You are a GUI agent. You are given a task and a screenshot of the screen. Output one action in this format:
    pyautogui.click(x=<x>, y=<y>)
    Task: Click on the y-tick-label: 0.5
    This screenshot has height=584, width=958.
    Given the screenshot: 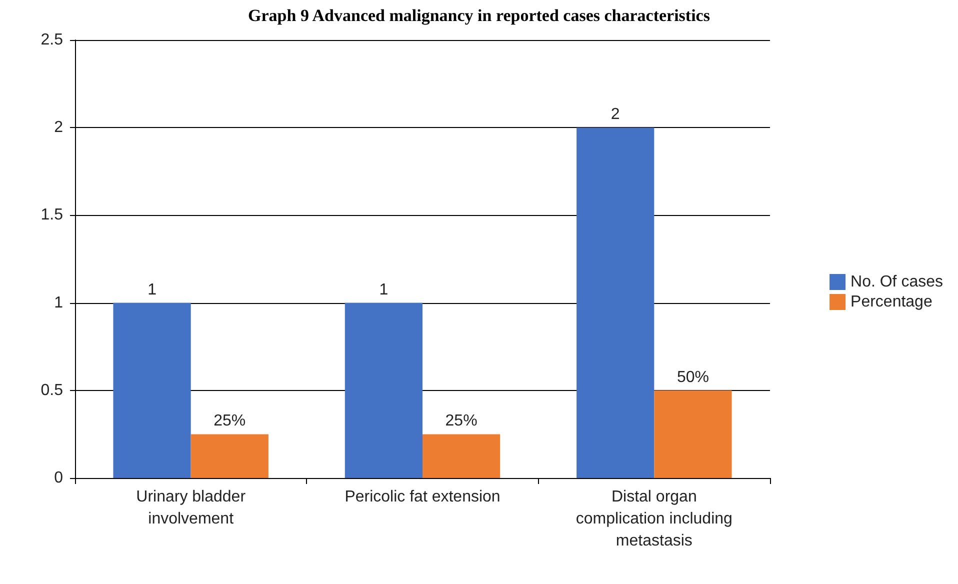 What is the action you would take?
    pyautogui.click(x=52, y=390)
    